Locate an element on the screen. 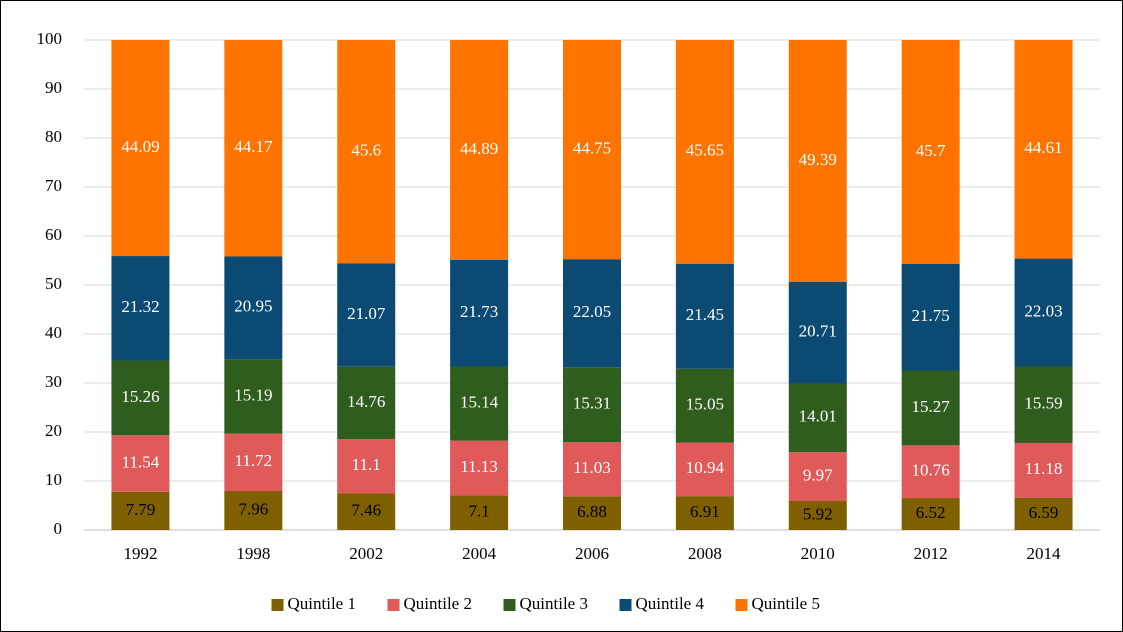 This screenshot has height=632, width=1123. data-label: 6.59 is located at coordinates (1044, 512).